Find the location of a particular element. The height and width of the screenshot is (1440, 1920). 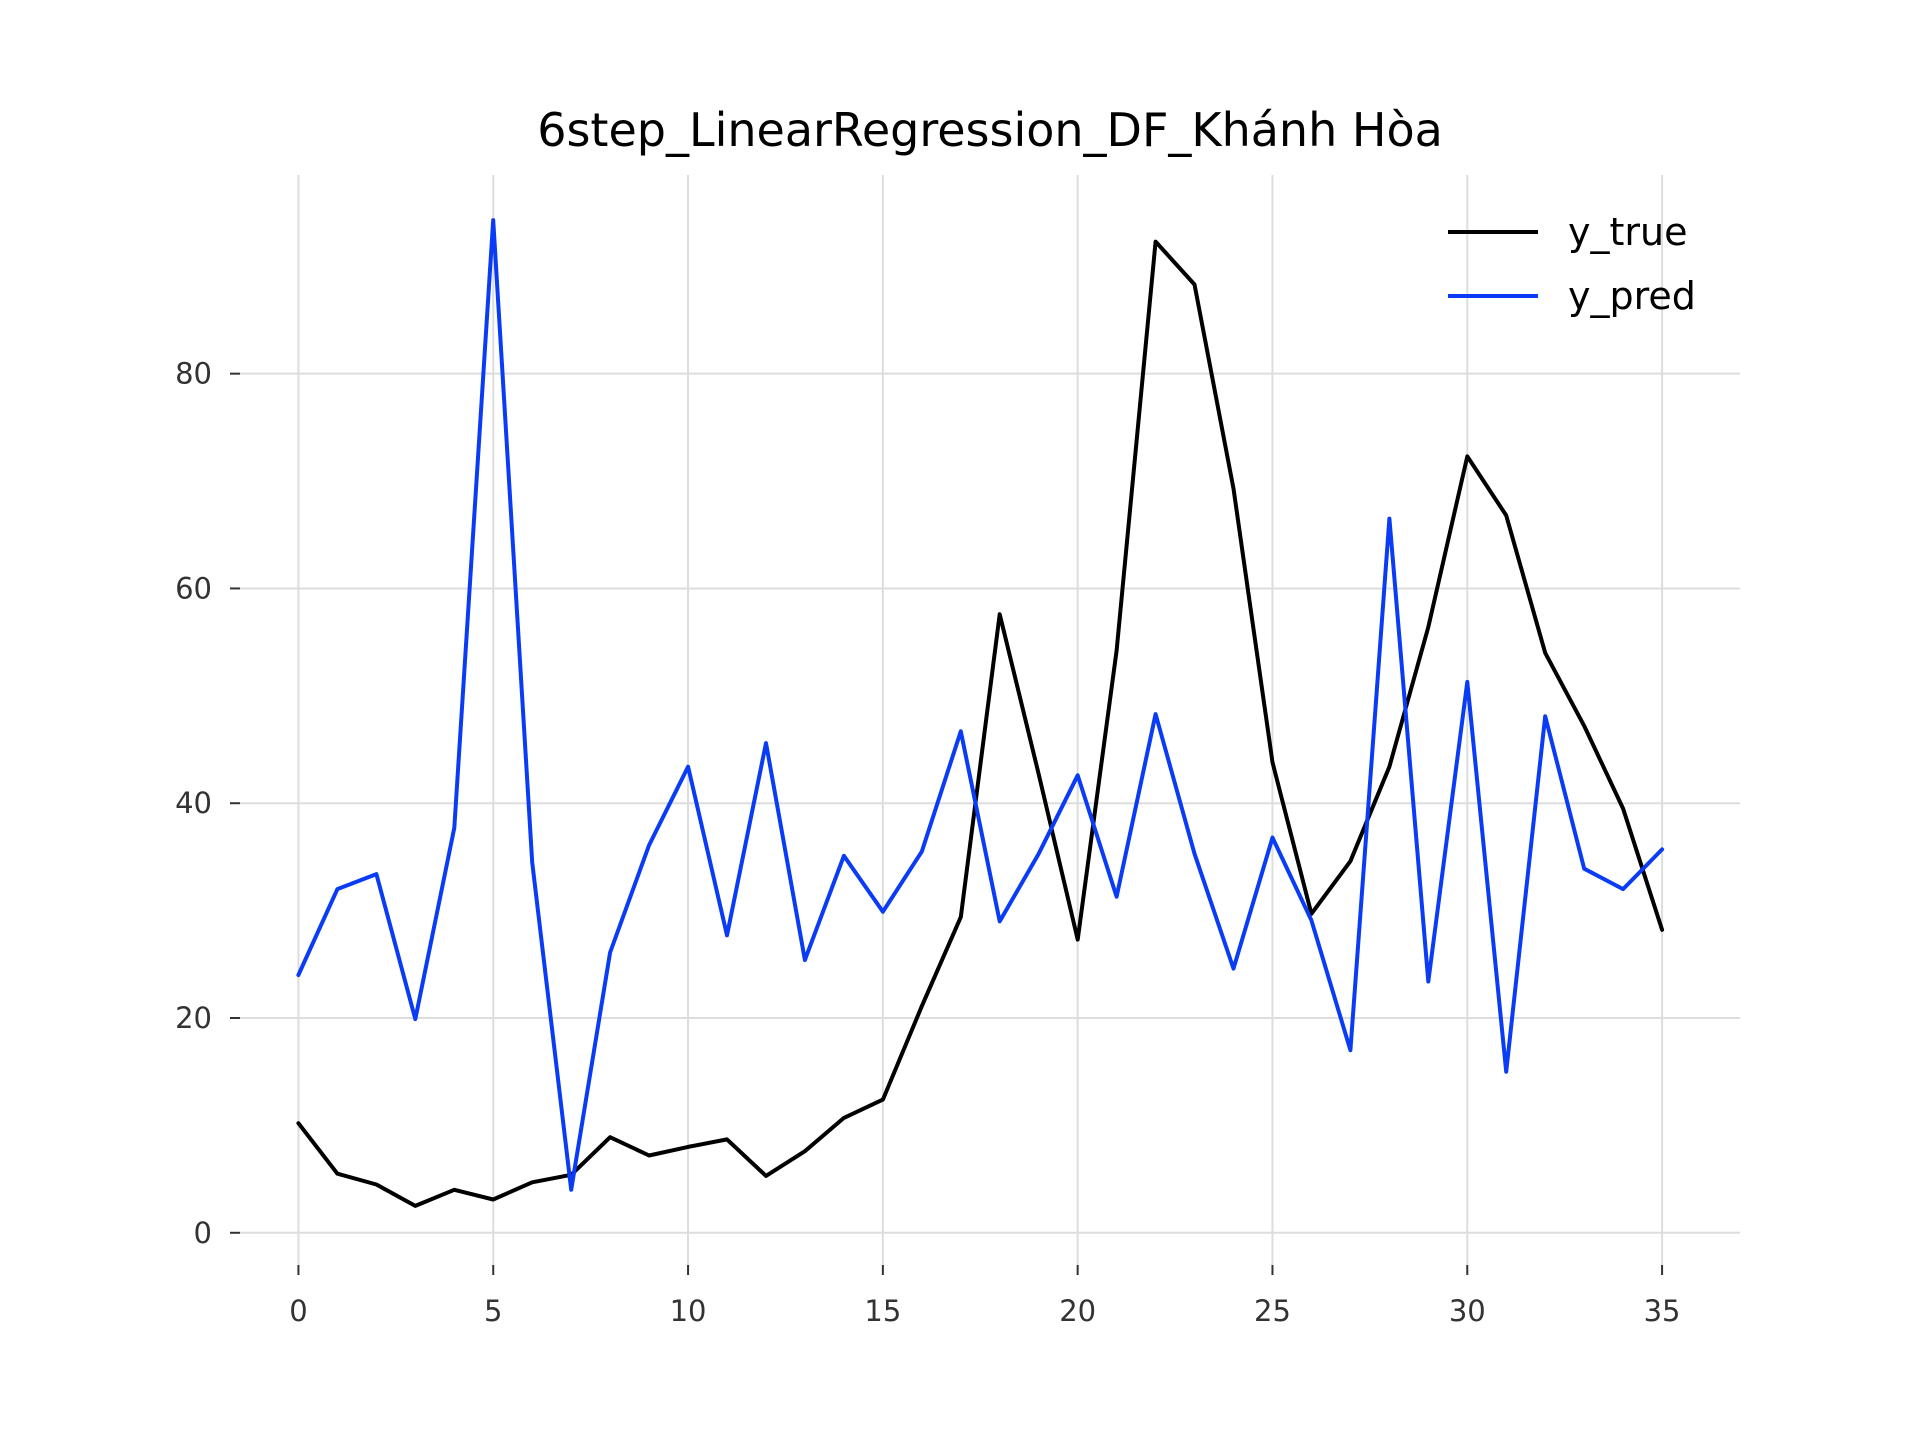

y-tick-label: 0 is located at coordinates (203, 1233).